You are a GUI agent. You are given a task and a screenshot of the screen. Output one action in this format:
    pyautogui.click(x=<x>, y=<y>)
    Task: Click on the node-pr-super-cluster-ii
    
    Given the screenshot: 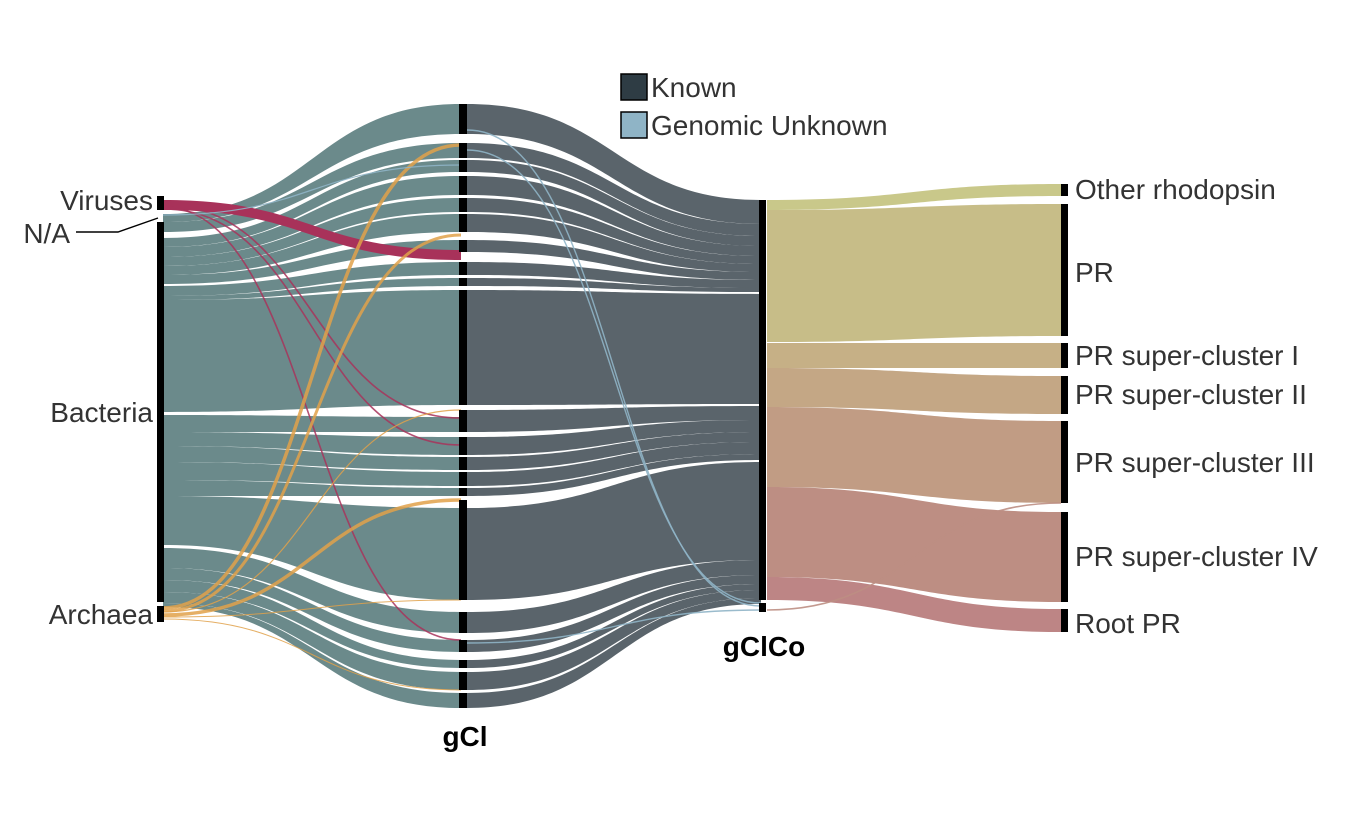 What is the action you would take?
    pyautogui.click(x=1064, y=395)
    